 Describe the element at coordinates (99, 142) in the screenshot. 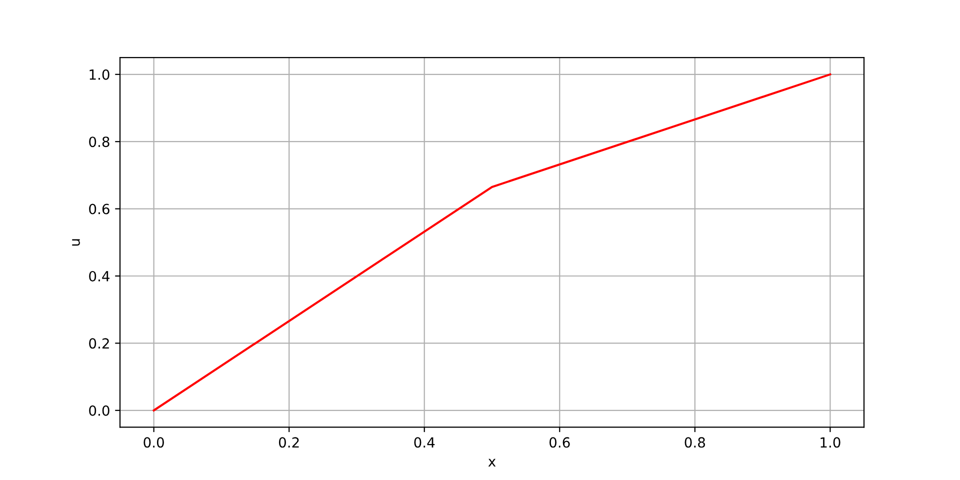

I see `y-tick-label: 0.8` at that location.